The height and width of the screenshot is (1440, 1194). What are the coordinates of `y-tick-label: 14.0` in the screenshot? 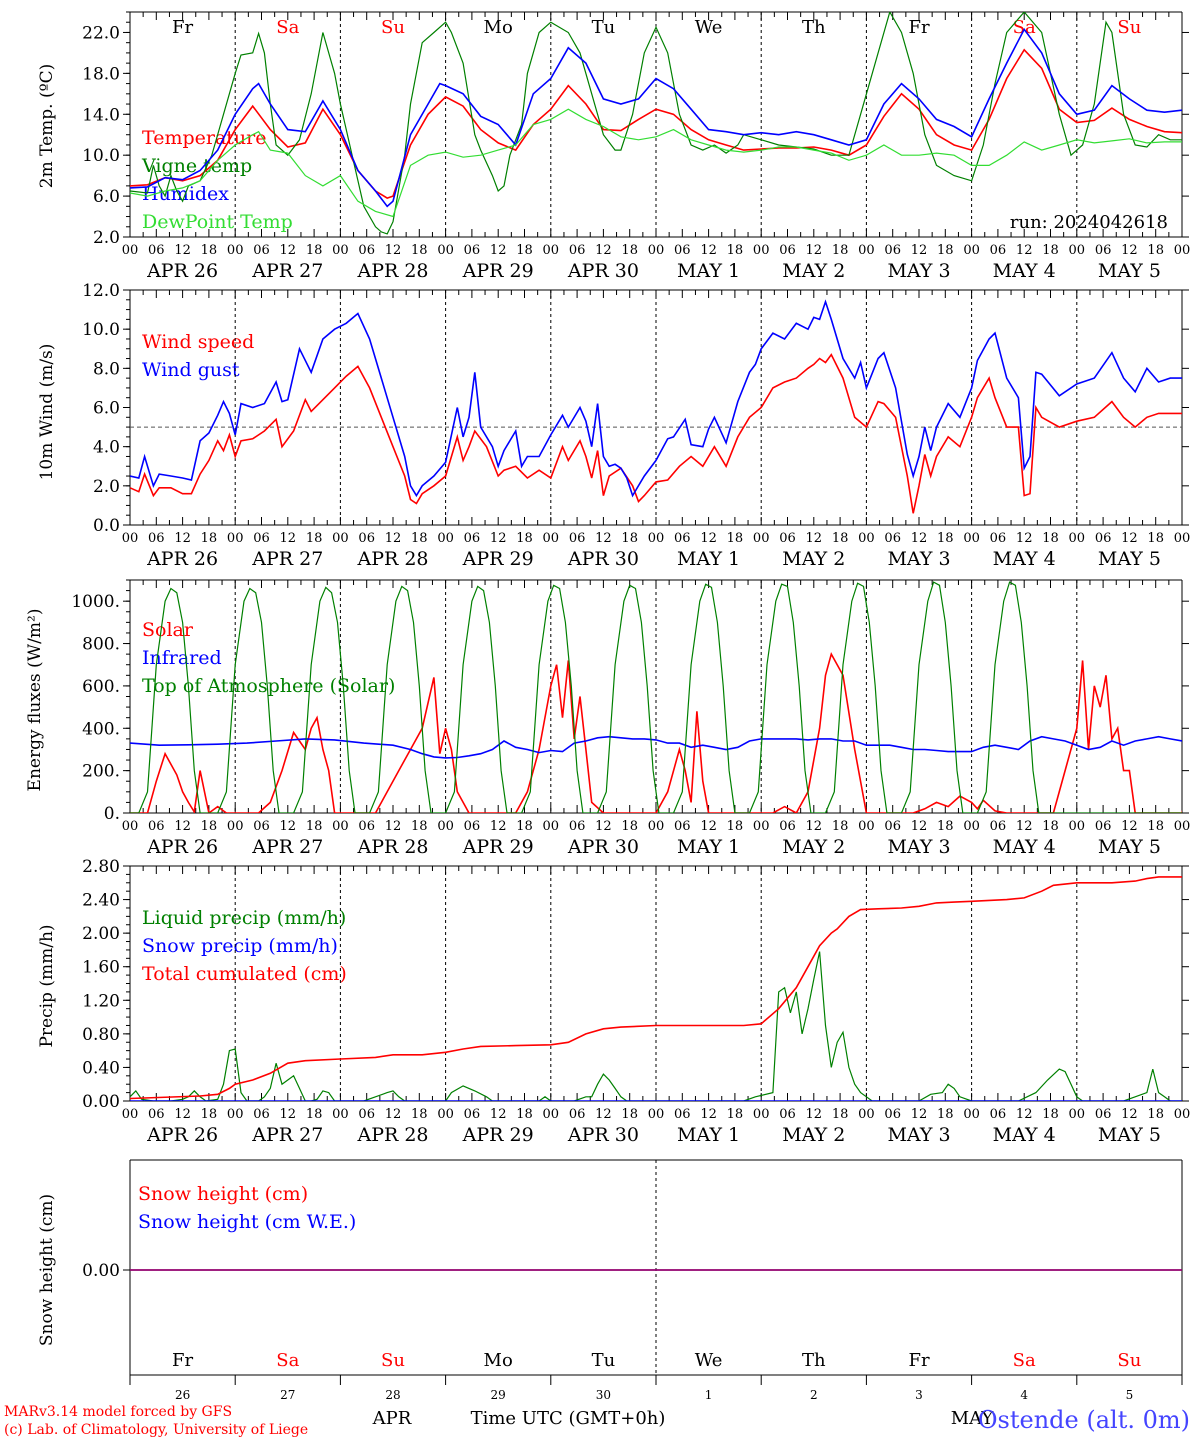 It's located at (101, 115).